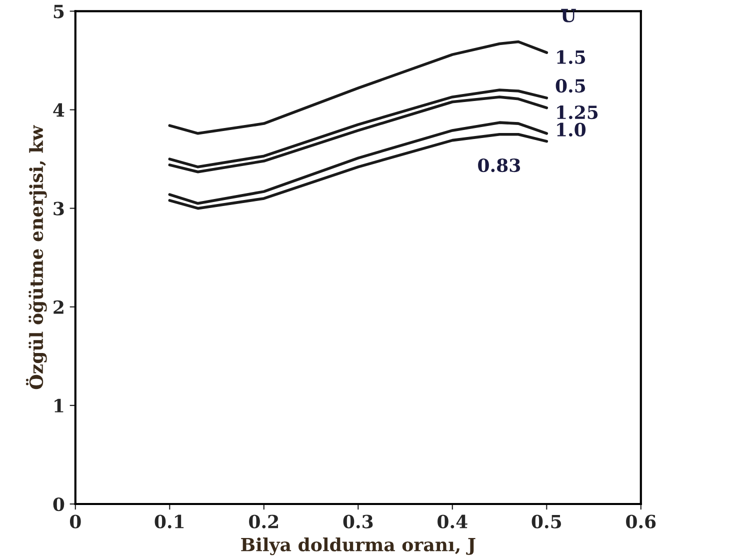 Image resolution: width=754 pixels, height=560 pixels. What do you see at coordinates (358, 546) in the screenshot?
I see `x-axis-title: Bilya doldurma oranı, J` at bounding box center [358, 546].